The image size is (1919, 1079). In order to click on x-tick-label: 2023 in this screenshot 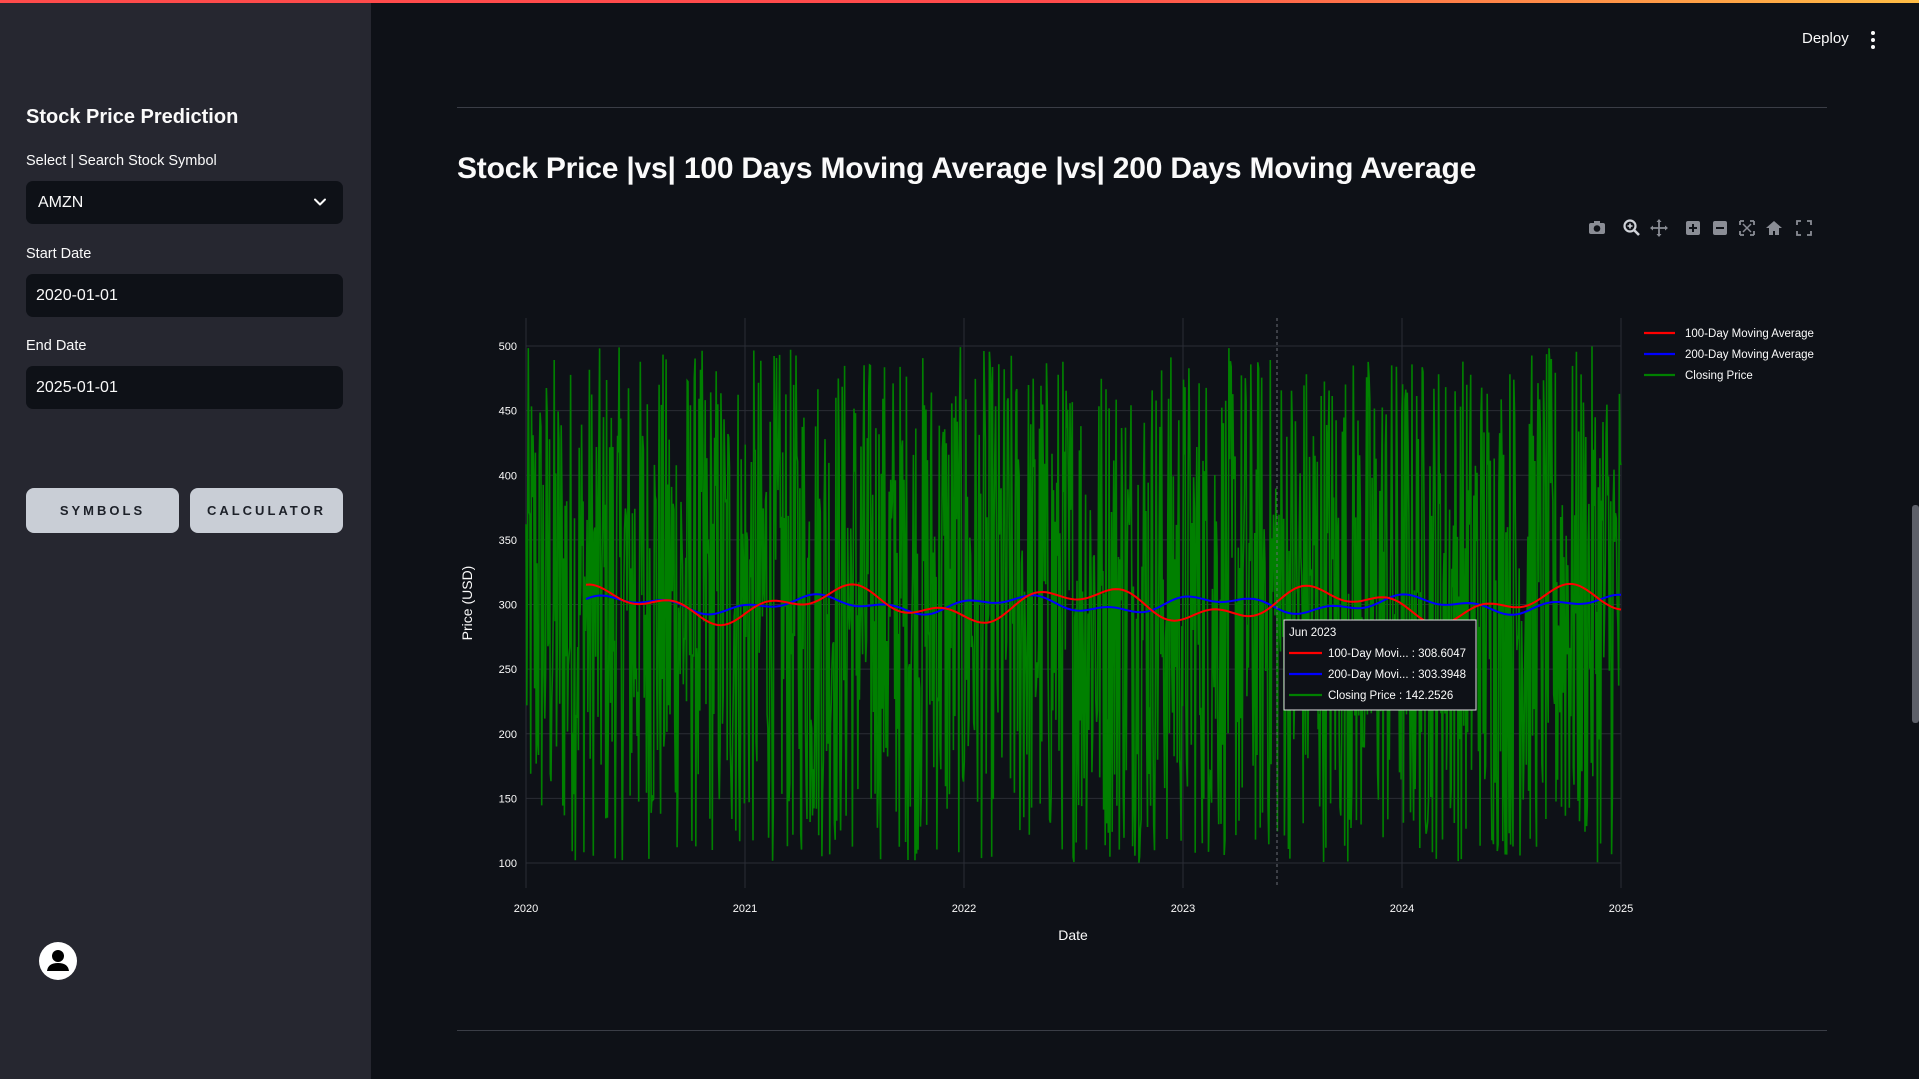, I will do `click(1183, 909)`.